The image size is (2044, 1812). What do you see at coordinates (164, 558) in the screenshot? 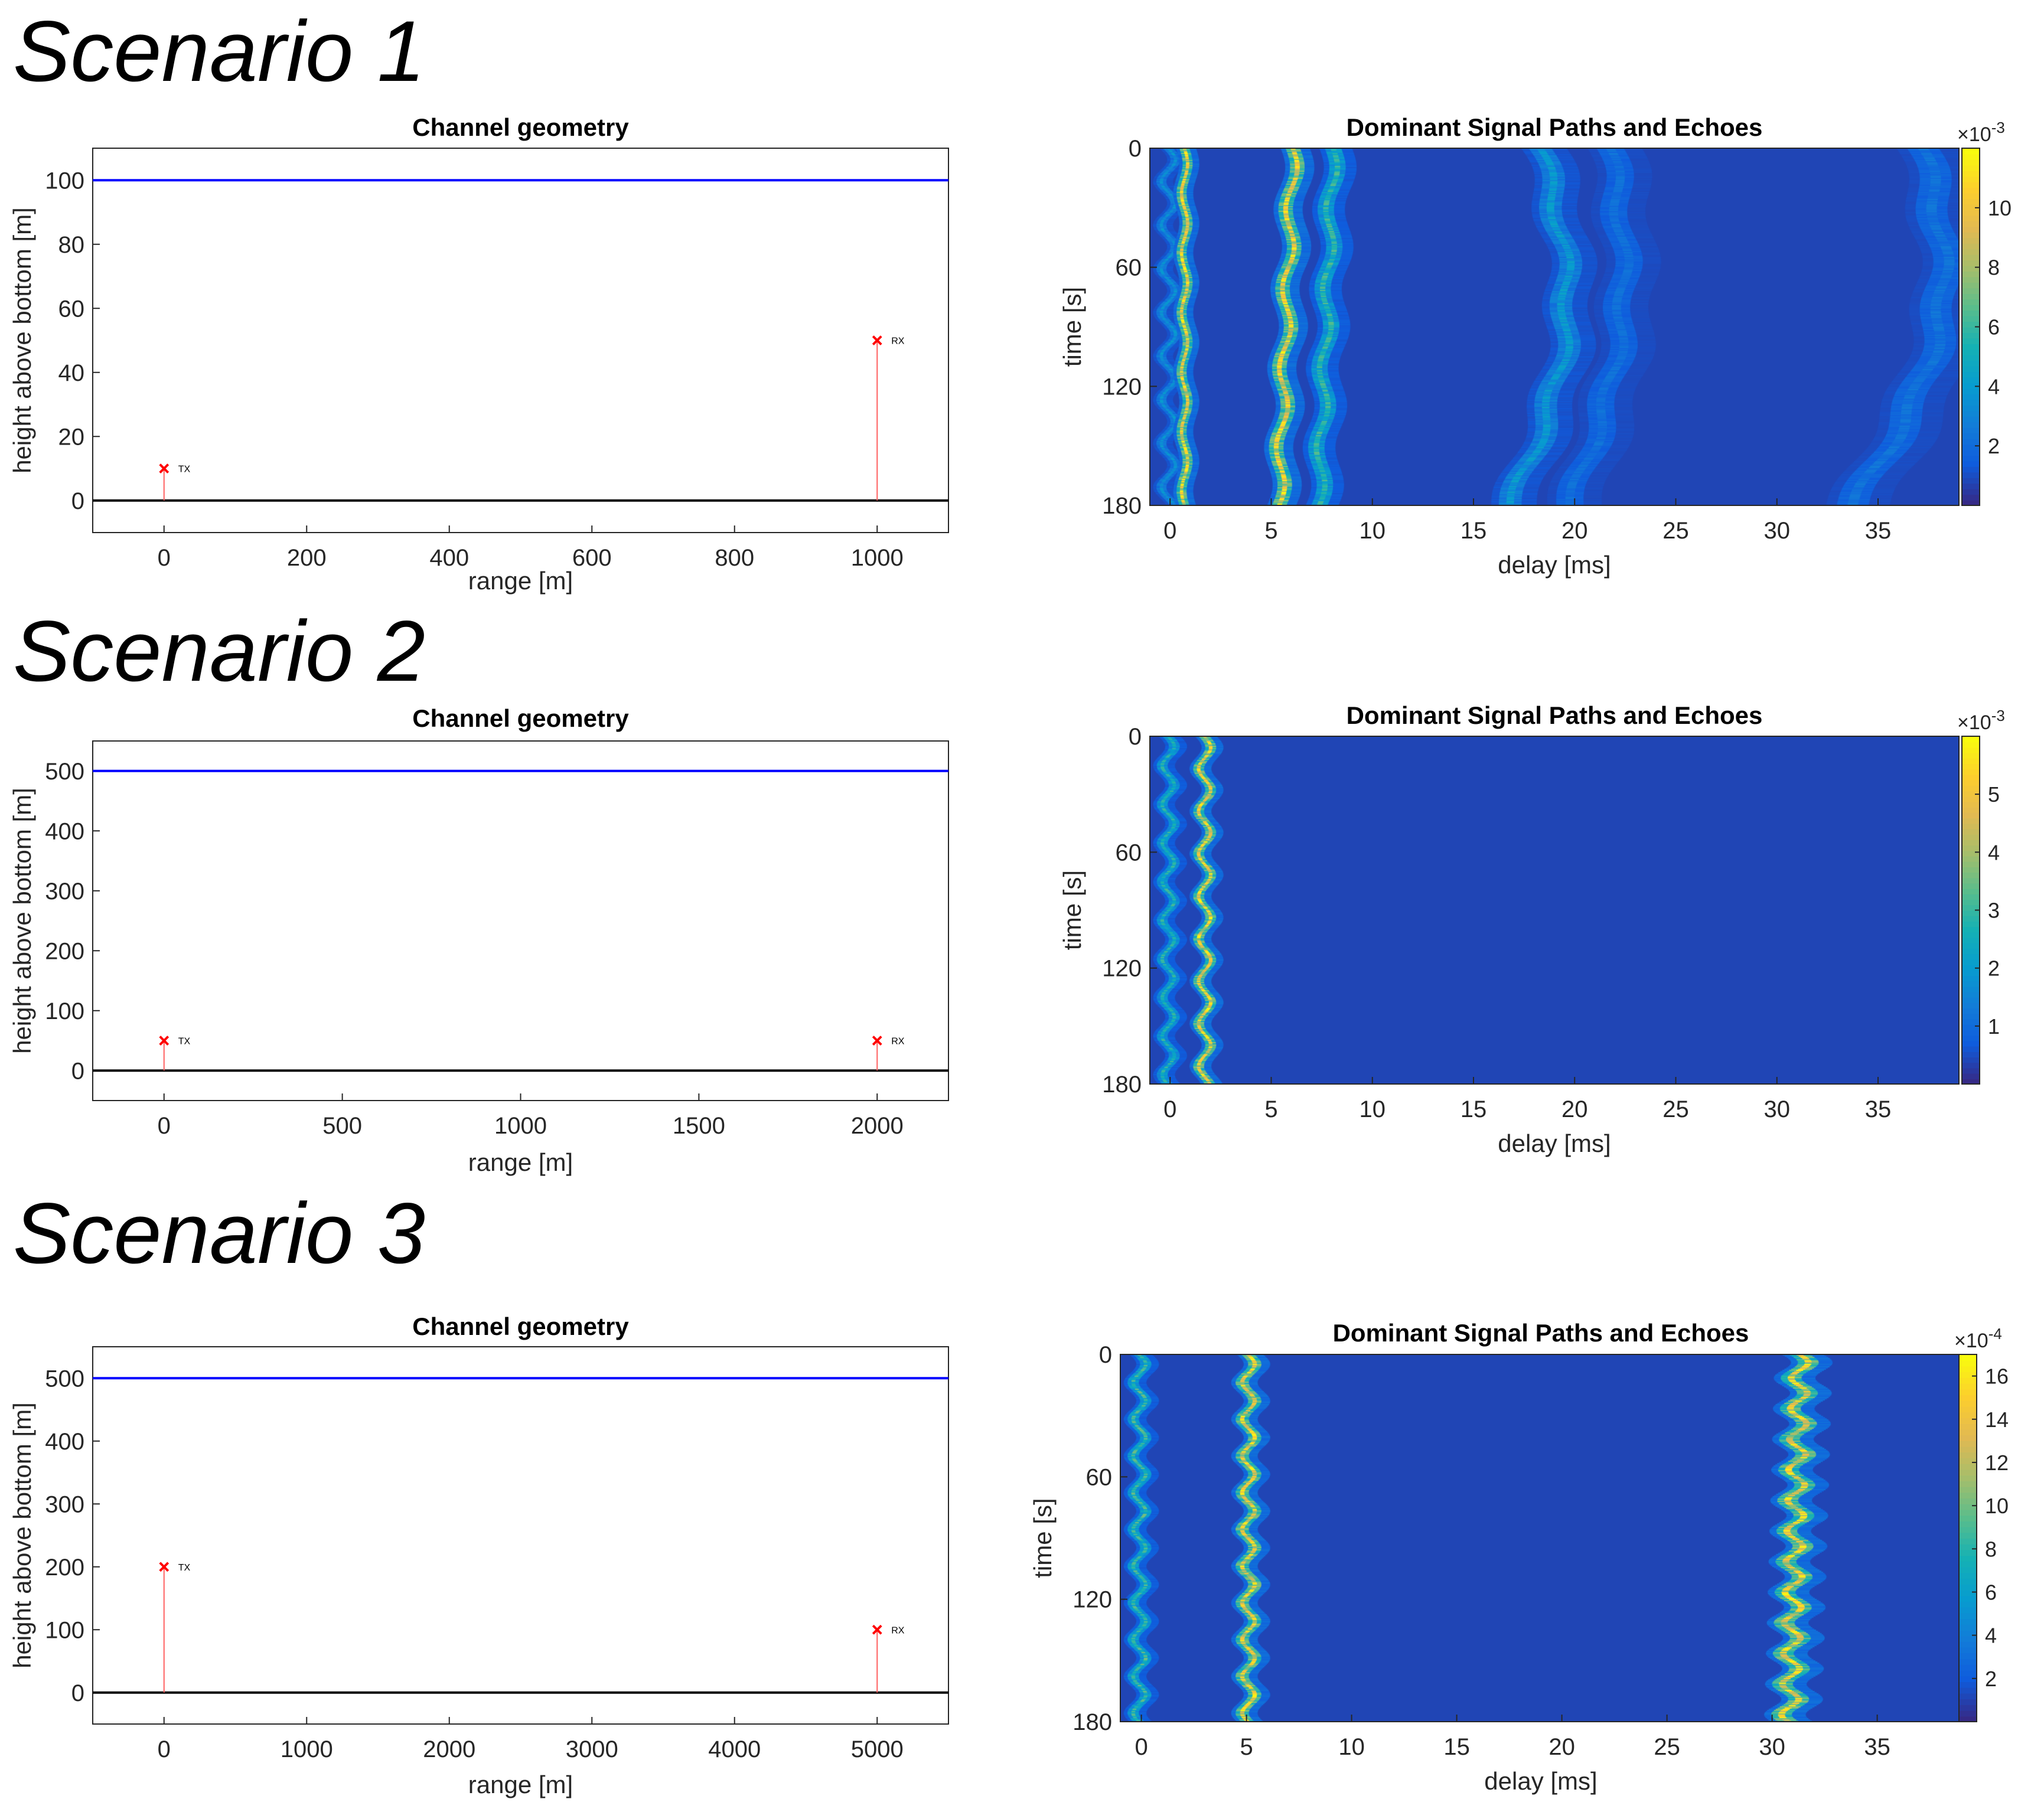
I see `x-tick-label: 0` at bounding box center [164, 558].